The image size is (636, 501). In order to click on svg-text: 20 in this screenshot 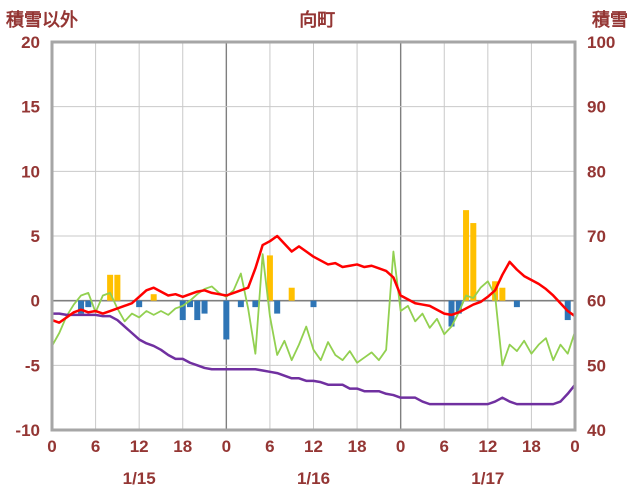, I will do `click(30, 42)`.